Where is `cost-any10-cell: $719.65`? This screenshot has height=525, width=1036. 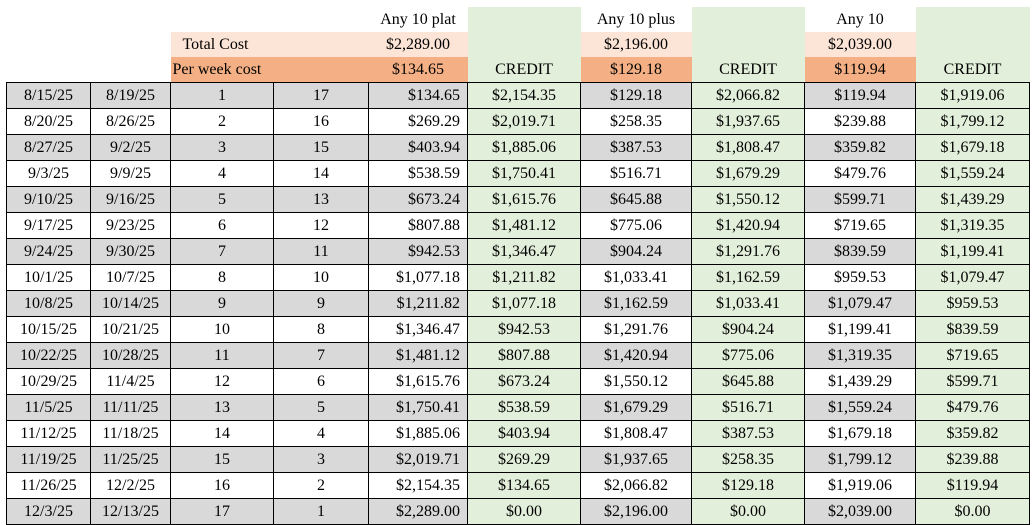
cost-any10-cell: $719.65 is located at coordinates (860, 225).